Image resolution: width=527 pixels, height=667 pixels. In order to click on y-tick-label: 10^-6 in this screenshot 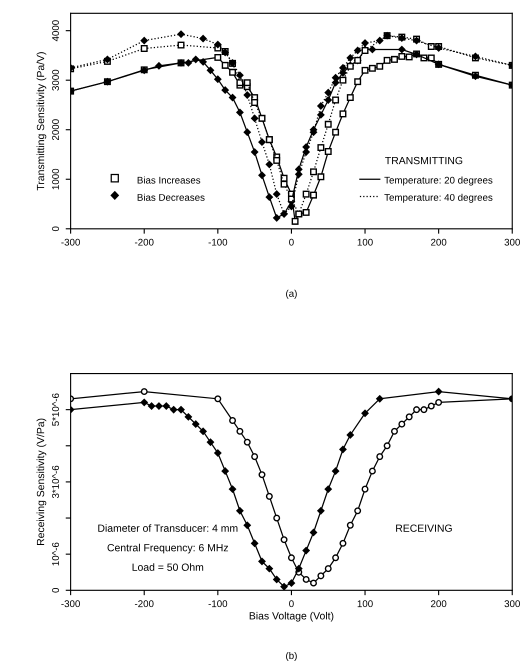, I will do `click(55, 554)`.